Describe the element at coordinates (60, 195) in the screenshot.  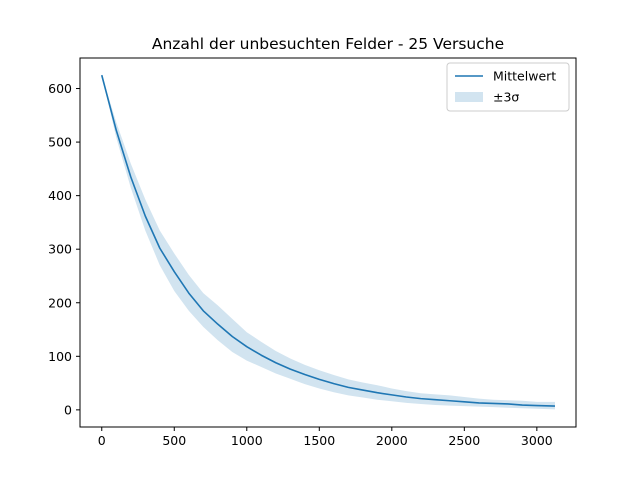
I see `y-tick-label: 400` at that location.